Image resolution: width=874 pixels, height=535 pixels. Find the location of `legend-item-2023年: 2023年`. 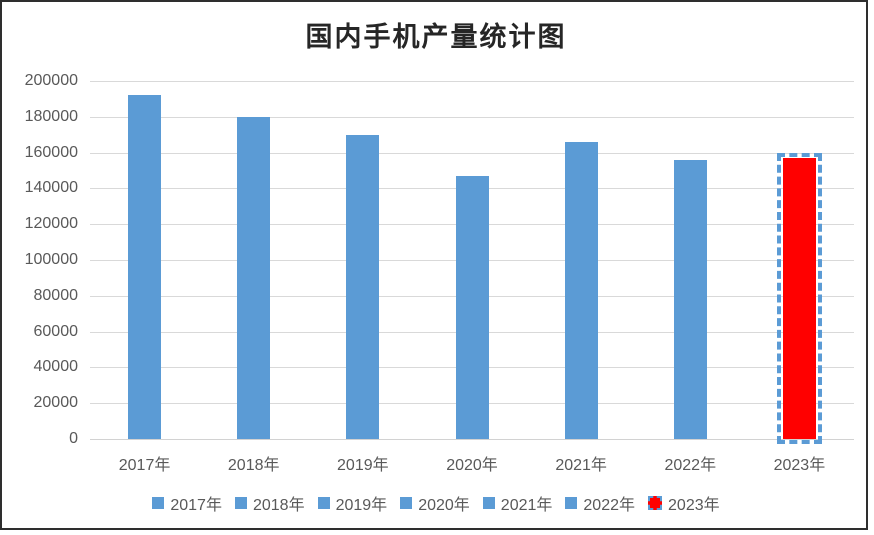

legend-item-2023年: 2023年 is located at coordinates (684, 503).